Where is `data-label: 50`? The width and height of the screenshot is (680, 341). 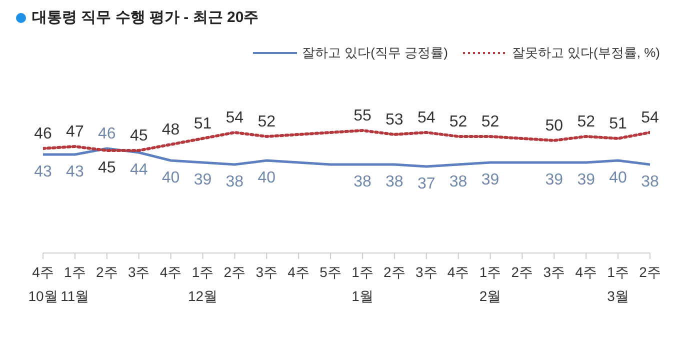 data-label: 50 is located at coordinates (554, 125).